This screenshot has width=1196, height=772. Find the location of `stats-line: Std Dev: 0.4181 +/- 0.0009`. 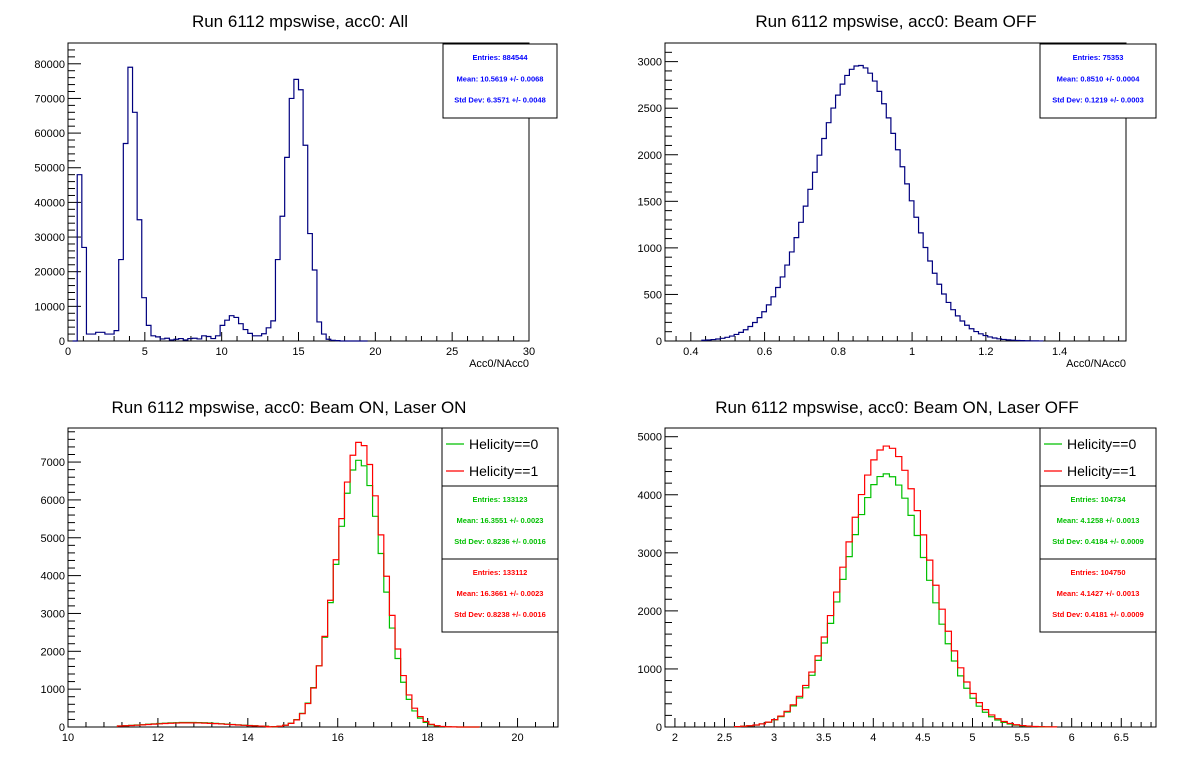

stats-line: Std Dev: 0.4181 +/- 0.0009 is located at coordinates (1098, 614).